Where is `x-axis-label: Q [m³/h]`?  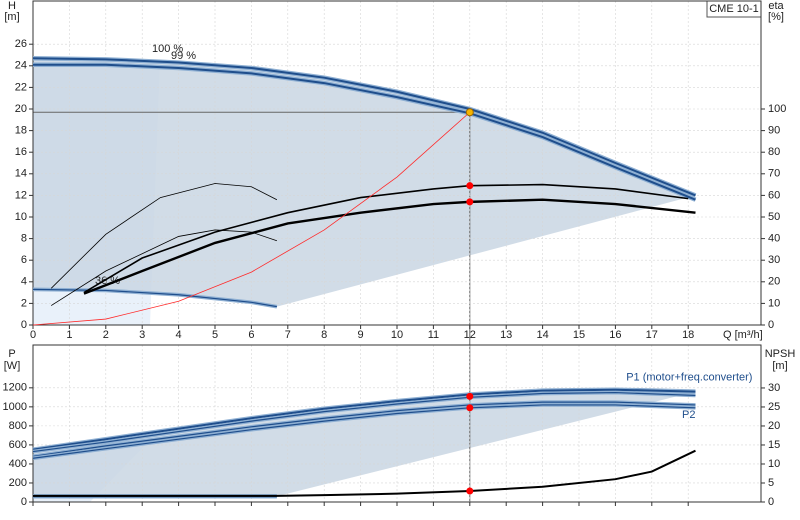 x-axis-label: Q [m³/h] is located at coordinates (743, 335).